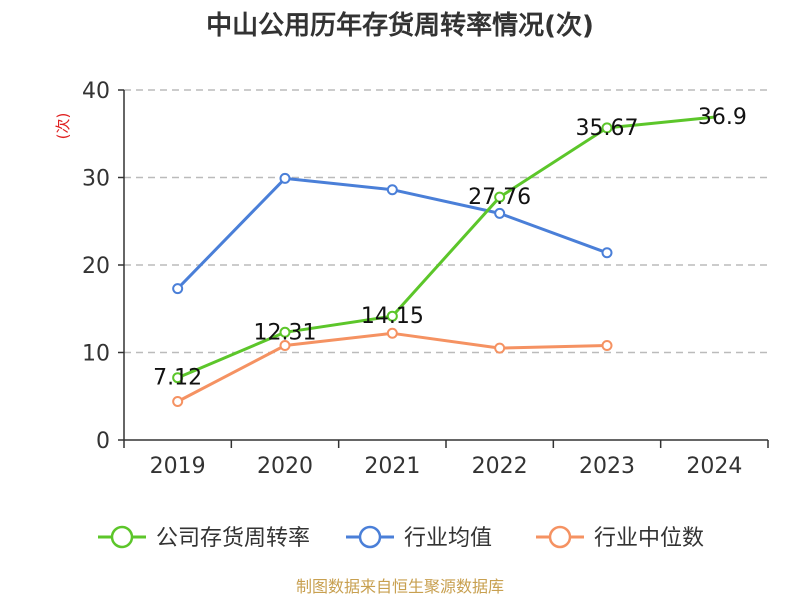  What do you see at coordinates (96, 179) in the screenshot?
I see `y-tick-label: 30` at bounding box center [96, 179].